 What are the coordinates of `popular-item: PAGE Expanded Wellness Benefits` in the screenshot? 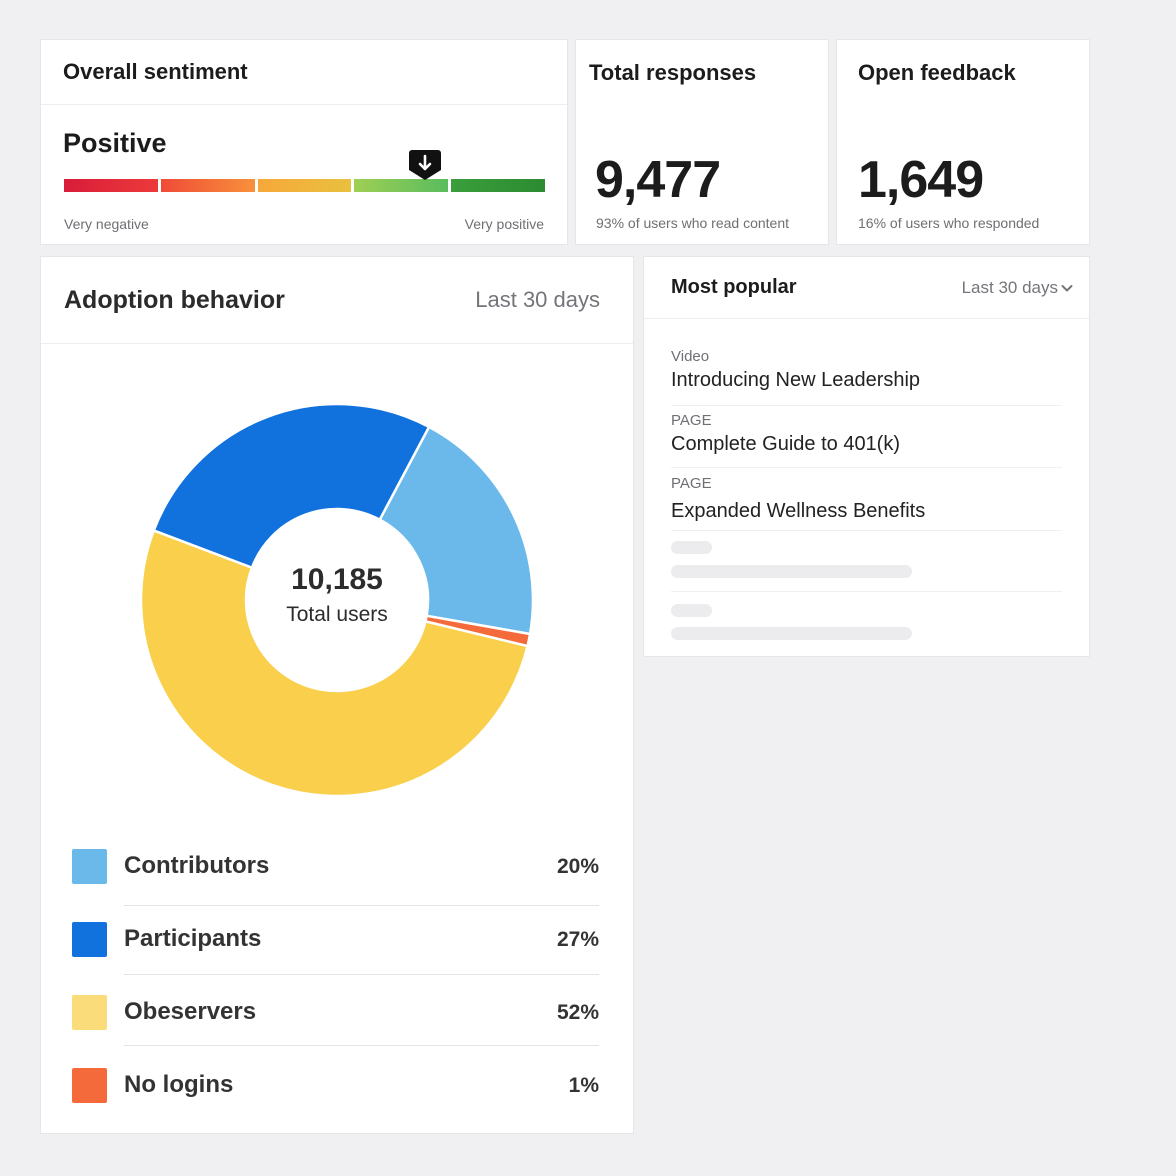 It's located at (866, 499).